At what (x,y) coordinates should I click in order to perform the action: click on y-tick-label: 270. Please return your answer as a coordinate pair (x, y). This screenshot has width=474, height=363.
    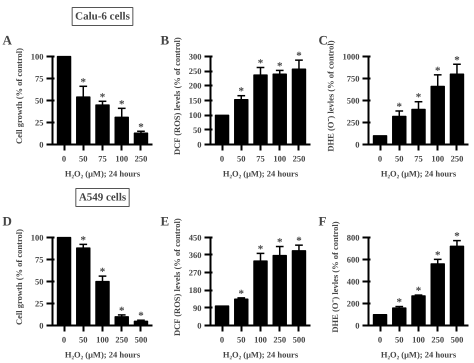
    Looking at the image, I should click on (195, 273).